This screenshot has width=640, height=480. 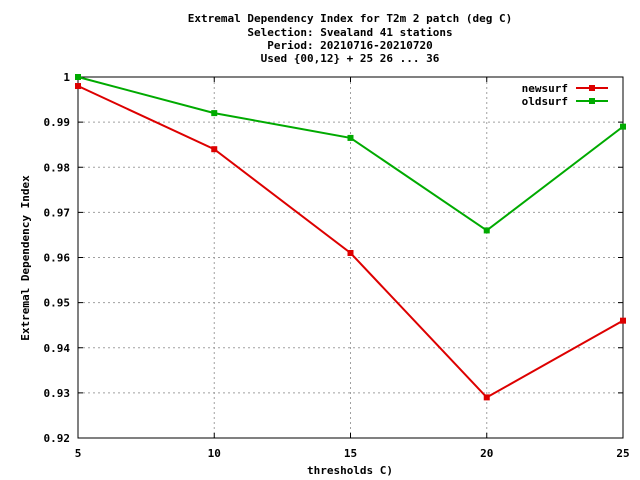 What do you see at coordinates (350, 470) in the screenshot?
I see `x-axis-label: thresholds C)` at bounding box center [350, 470].